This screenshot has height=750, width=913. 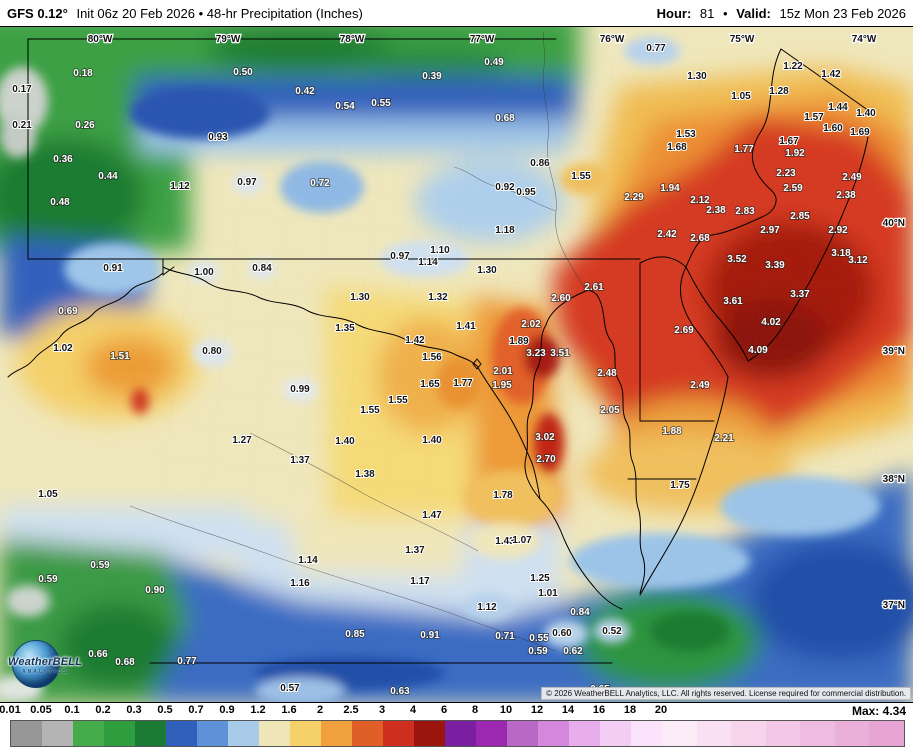 I want to click on precip-value-label: 3.51, so click(x=560, y=353).